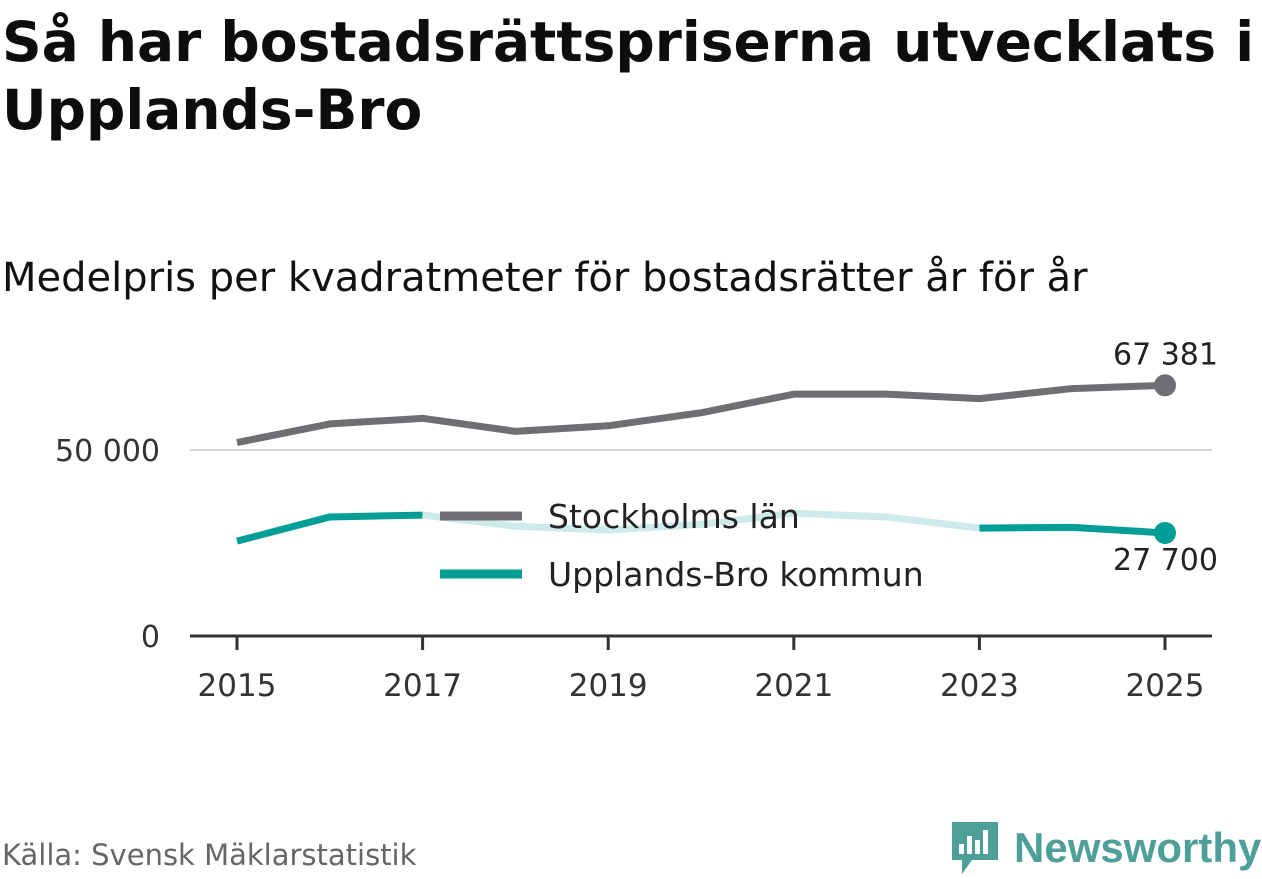 The height and width of the screenshot is (879, 1262). I want to click on source-note: Källa: Svensk Mäklarstatistik, so click(209, 855).